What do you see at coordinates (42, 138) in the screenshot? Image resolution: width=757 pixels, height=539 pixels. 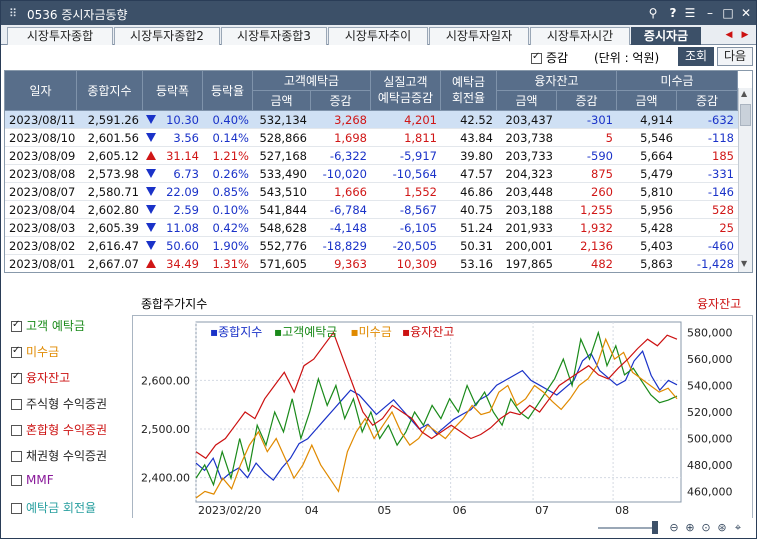 I see `cell-date: 2023/08/10` at bounding box center [42, 138].